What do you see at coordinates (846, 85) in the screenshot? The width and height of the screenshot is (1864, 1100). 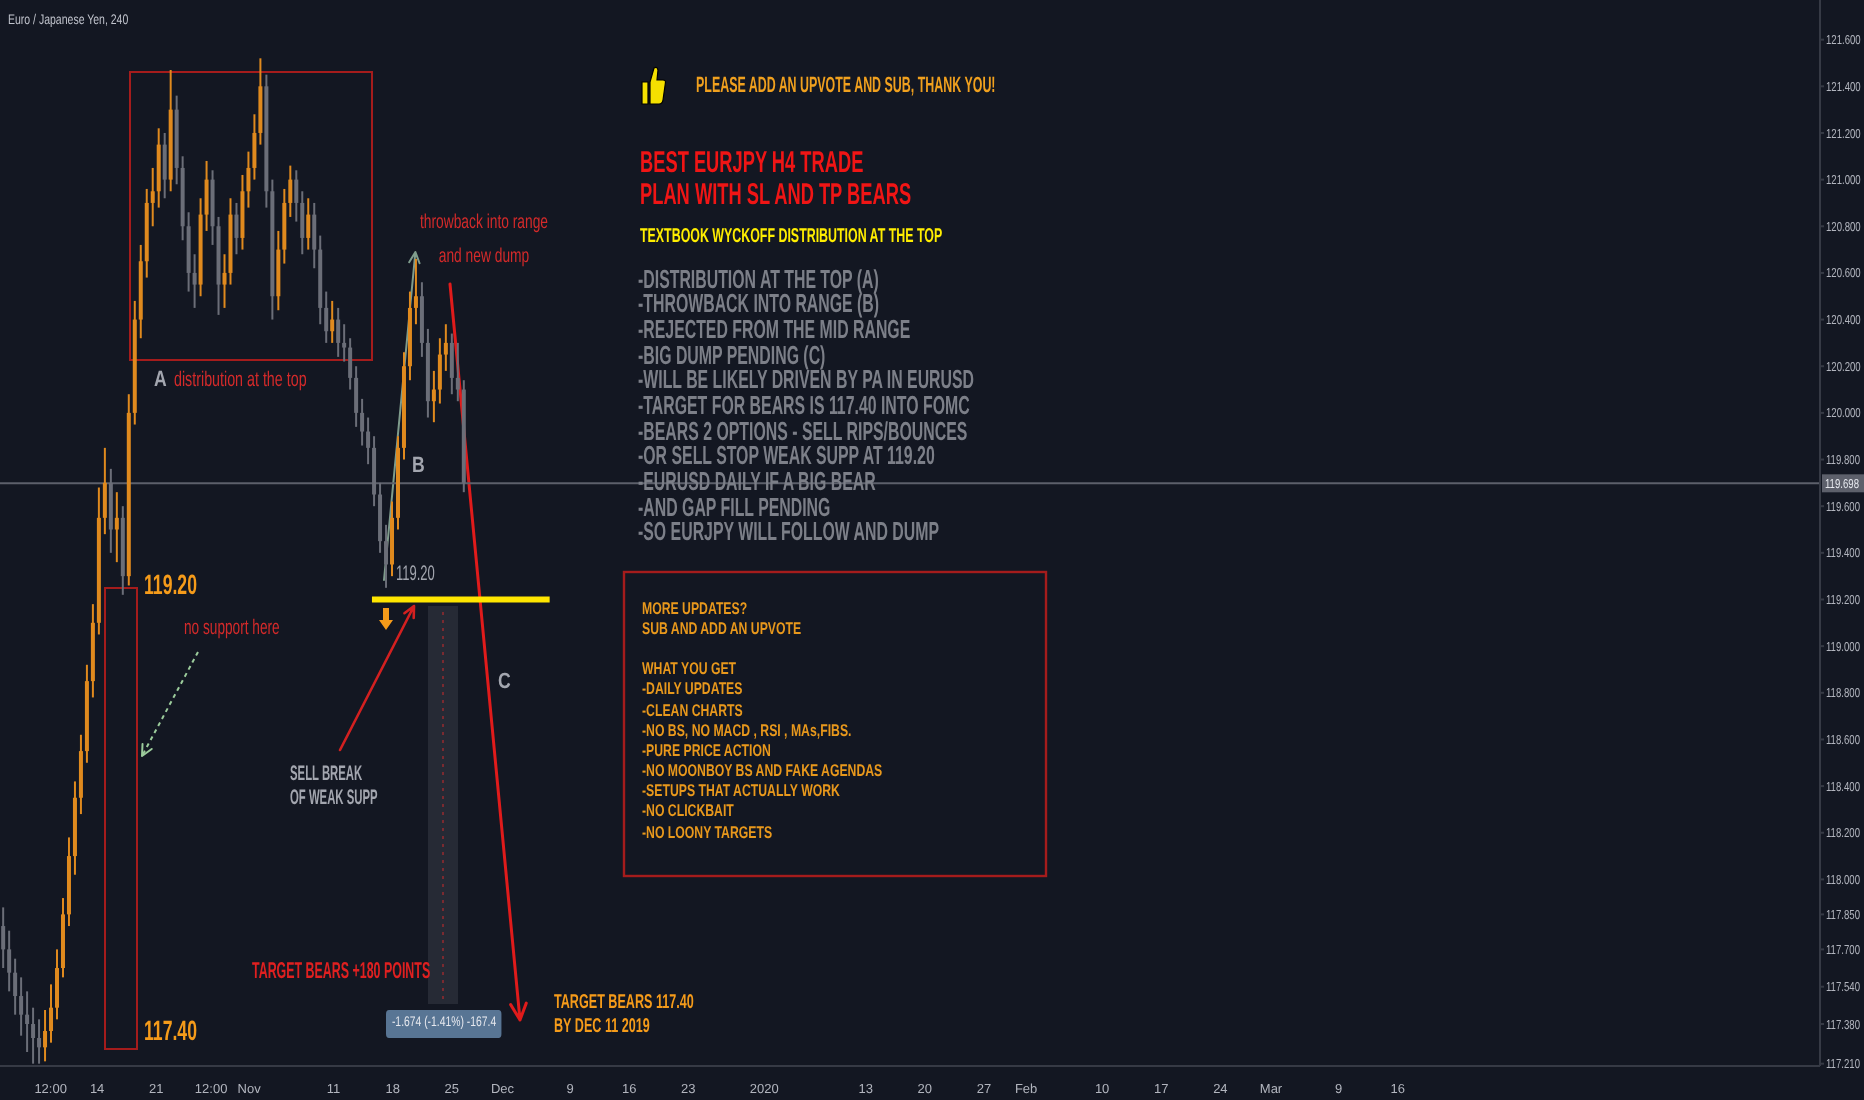 I see `annotation: PLEASE ADD AN UPVOTE AND SUB, THANK YOU!` at bounding box center [846, 85].